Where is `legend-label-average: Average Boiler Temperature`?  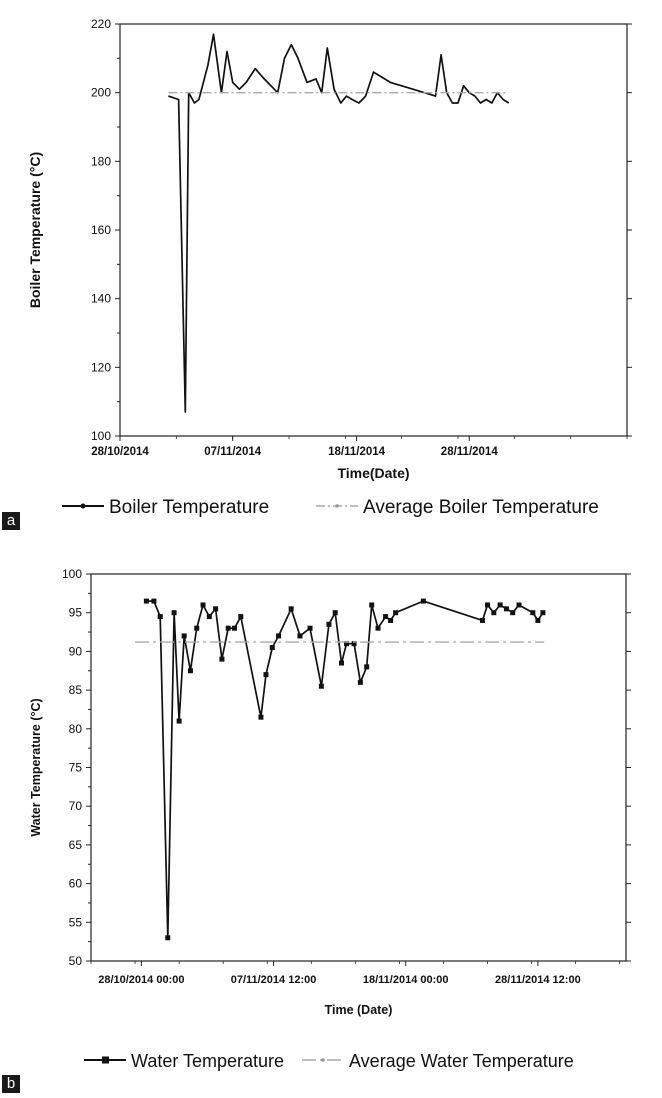
legend-label-average: Average Boiler Temperature is located at coordinates (481, 507).